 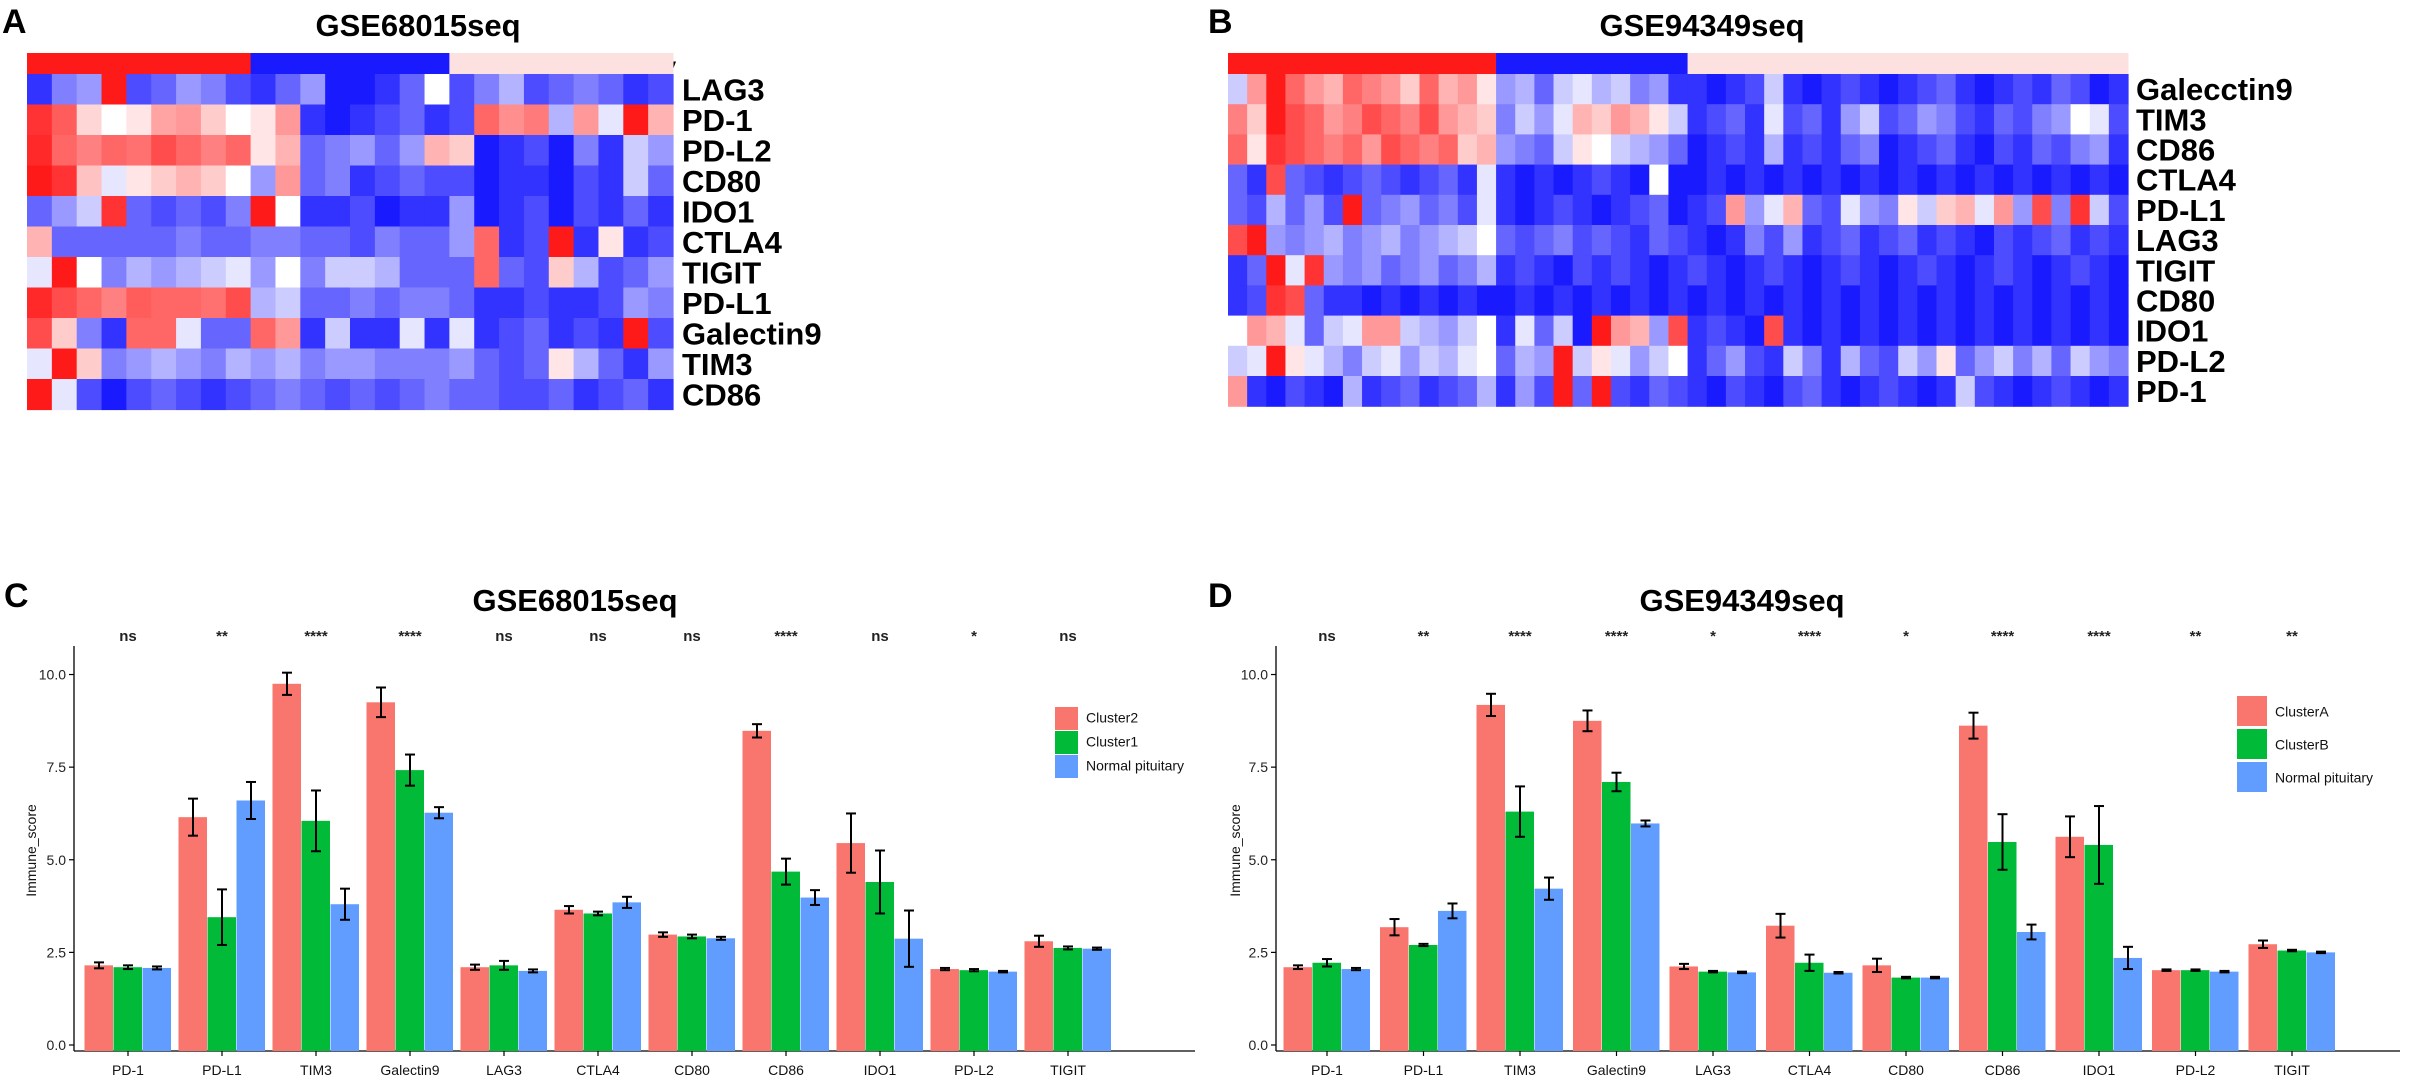 What do you see at coordinates (98, 1008) in the screenshot?
I see `bar-cluster2` at bounding box center [98, 1008].